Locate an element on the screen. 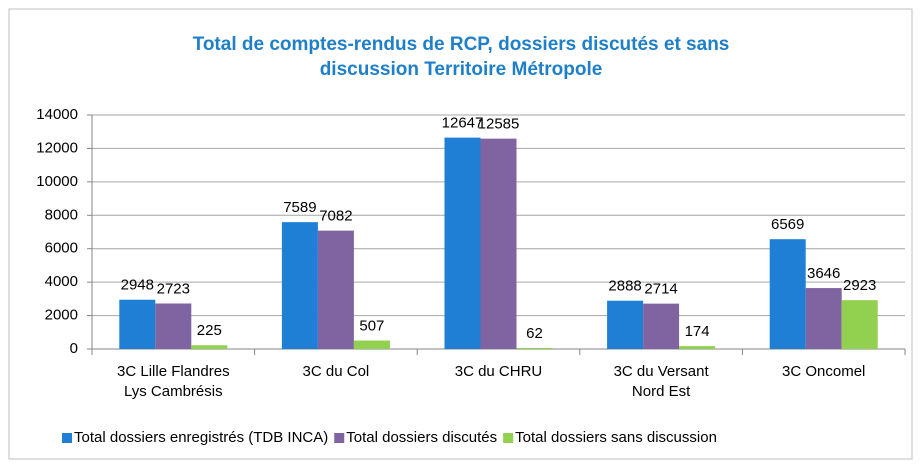  y-tick-label: 6000 is located at coordinates (61, 248).